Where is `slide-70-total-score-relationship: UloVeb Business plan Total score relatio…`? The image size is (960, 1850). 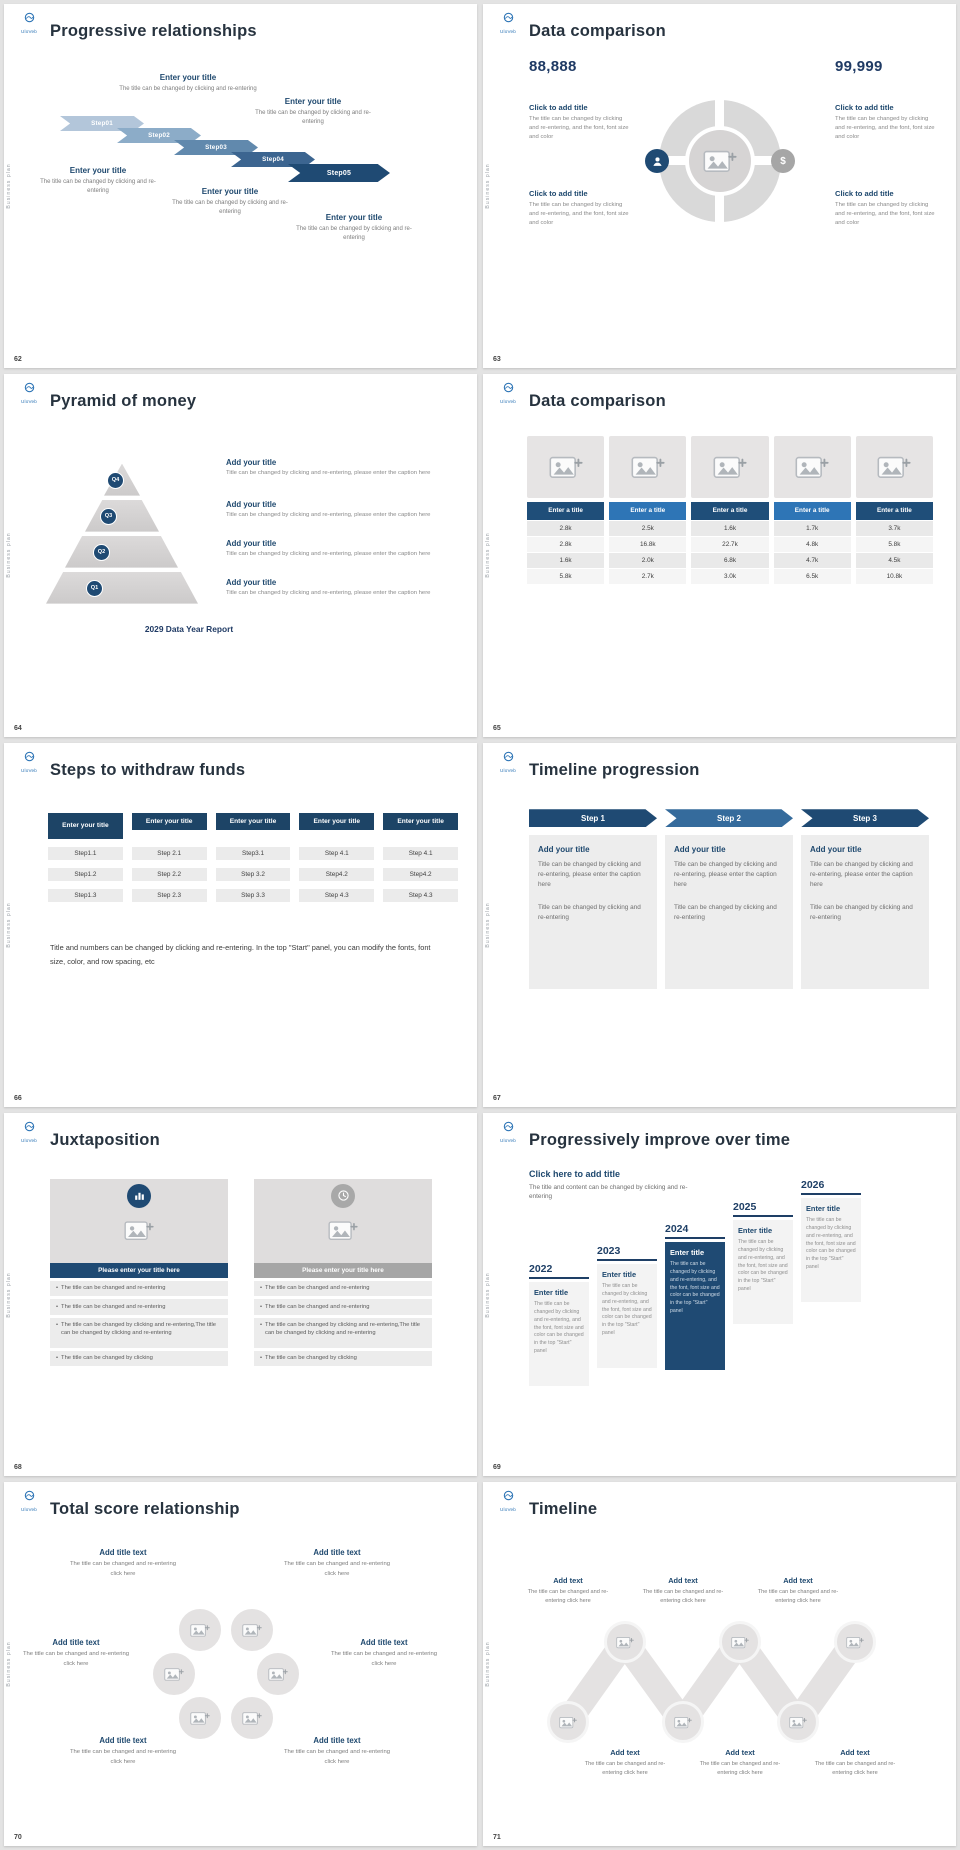 slide-70-total-score-relationship: UloVeb Business plan Total score relatio… is located at coordinates (240, 1664).